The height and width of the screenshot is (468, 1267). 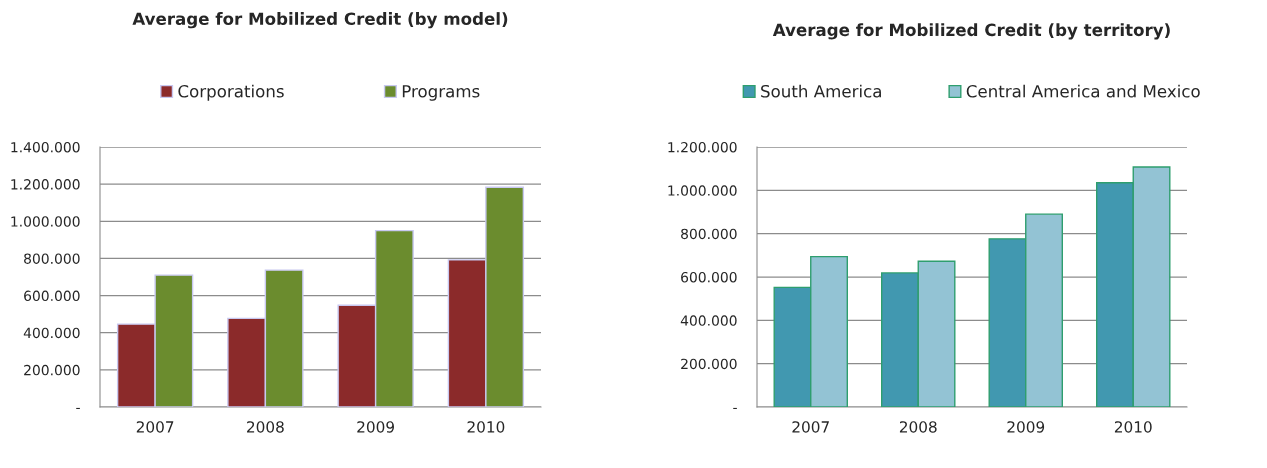 What do you see at coordinates (231, 92) in the screenshot?
I see `legend-label: Corporations` at bounding box center [231, 92].